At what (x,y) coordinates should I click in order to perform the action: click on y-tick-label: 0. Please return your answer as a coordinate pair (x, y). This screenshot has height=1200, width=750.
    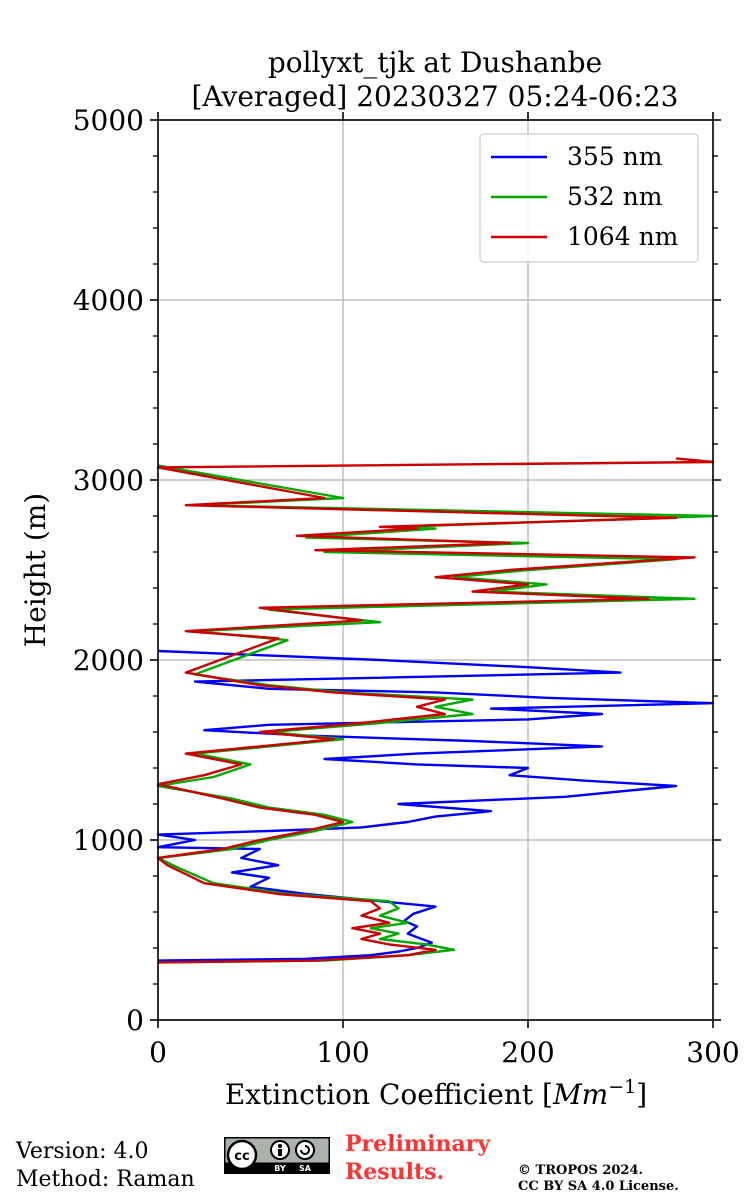
    Looking at the image, I should click on (135, 1020).